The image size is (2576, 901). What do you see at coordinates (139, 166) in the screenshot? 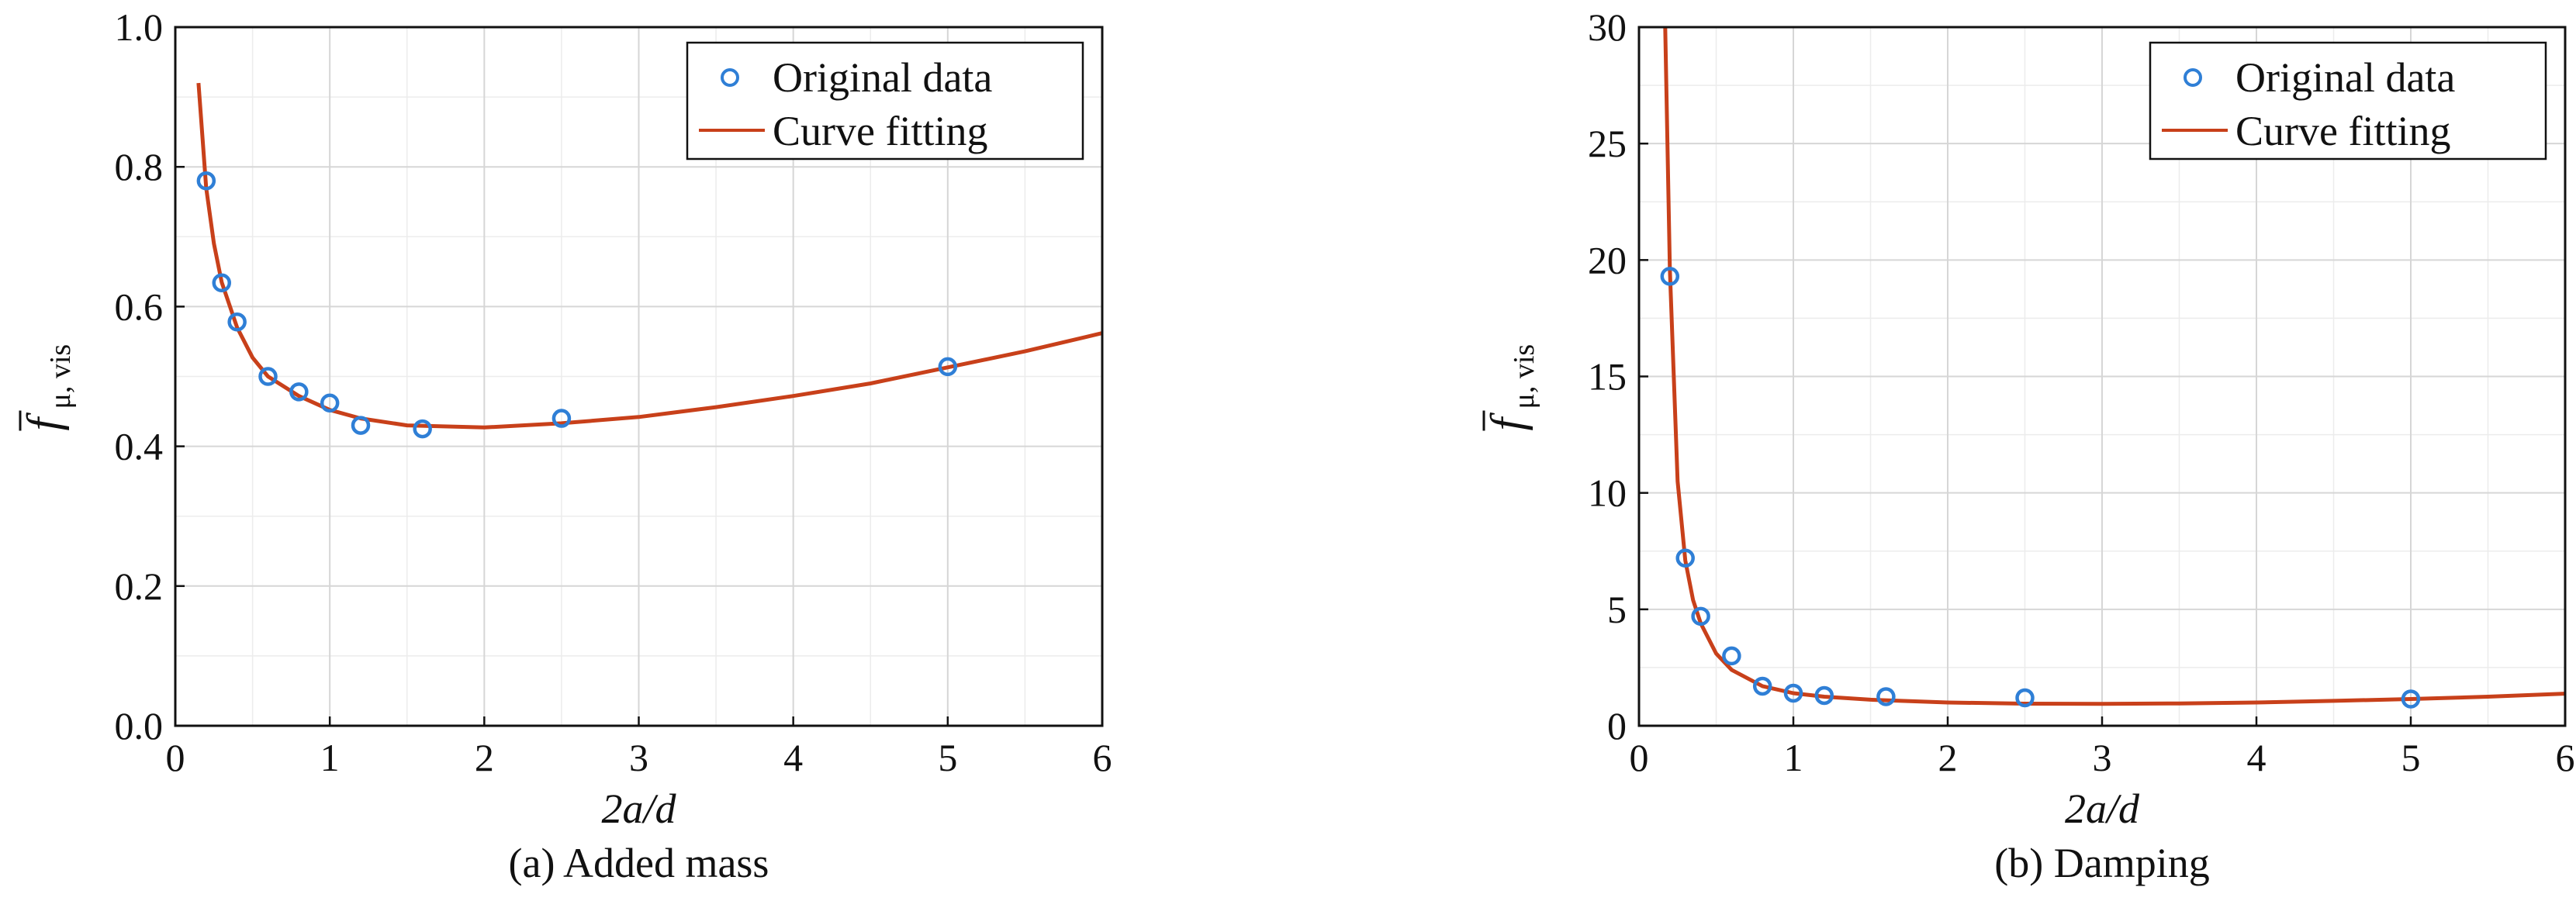
I see `y-tick-label: 0.8` at bounding box center [139, 166].